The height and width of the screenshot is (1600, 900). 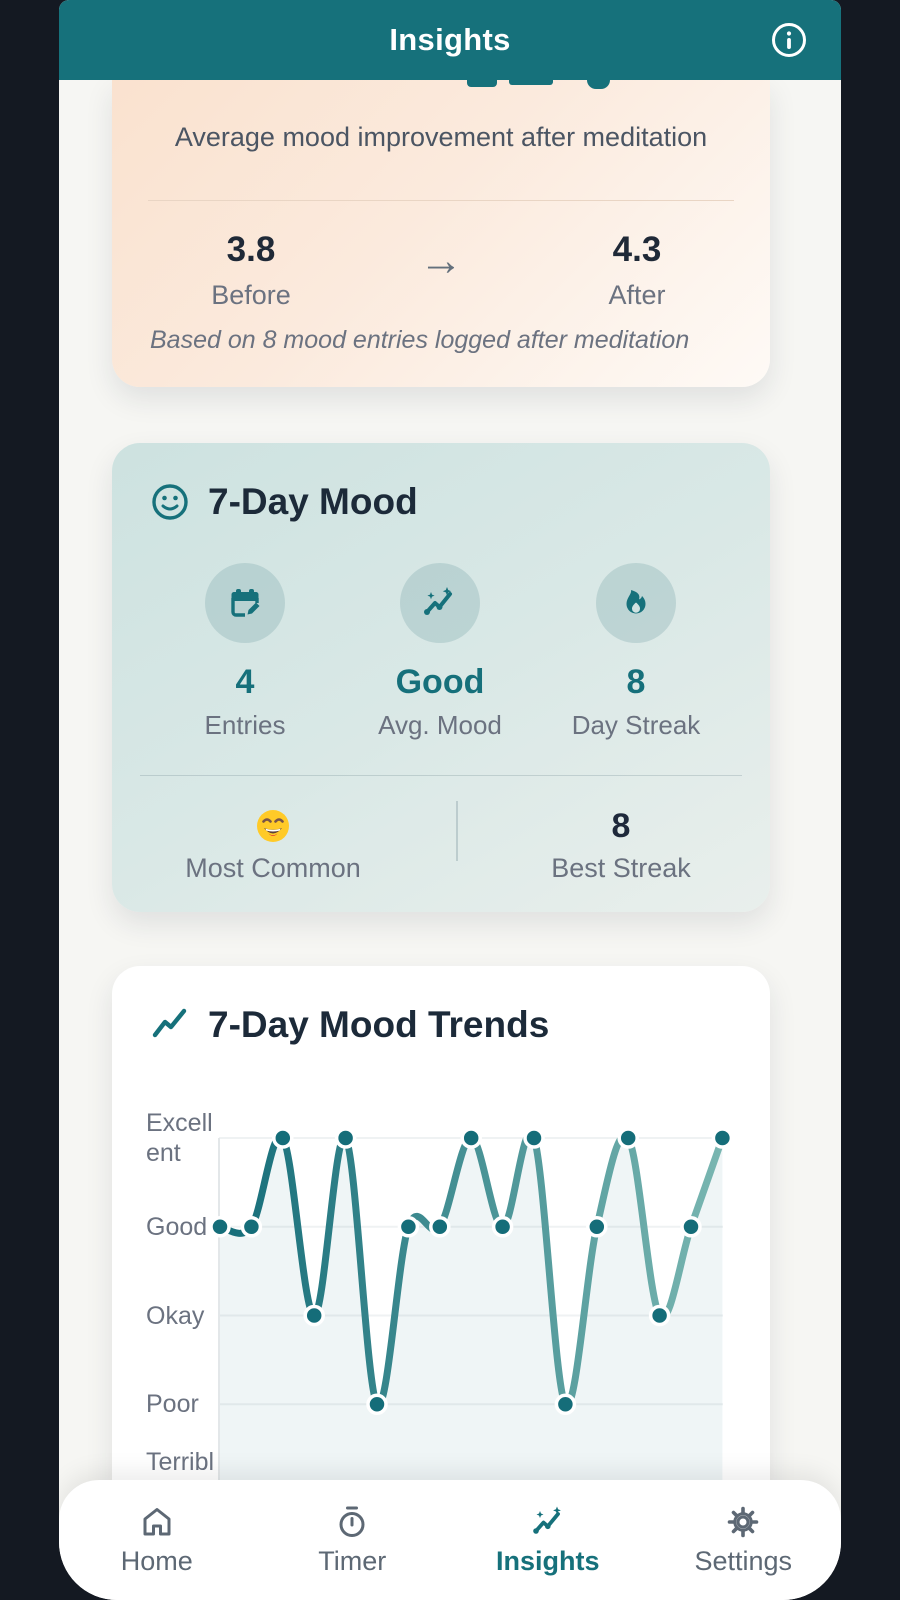 What do you see at coordinates (352, 1560) in the screenshot?
I see `nav-label-timer: Timer` at bounding box center [352, 1560].